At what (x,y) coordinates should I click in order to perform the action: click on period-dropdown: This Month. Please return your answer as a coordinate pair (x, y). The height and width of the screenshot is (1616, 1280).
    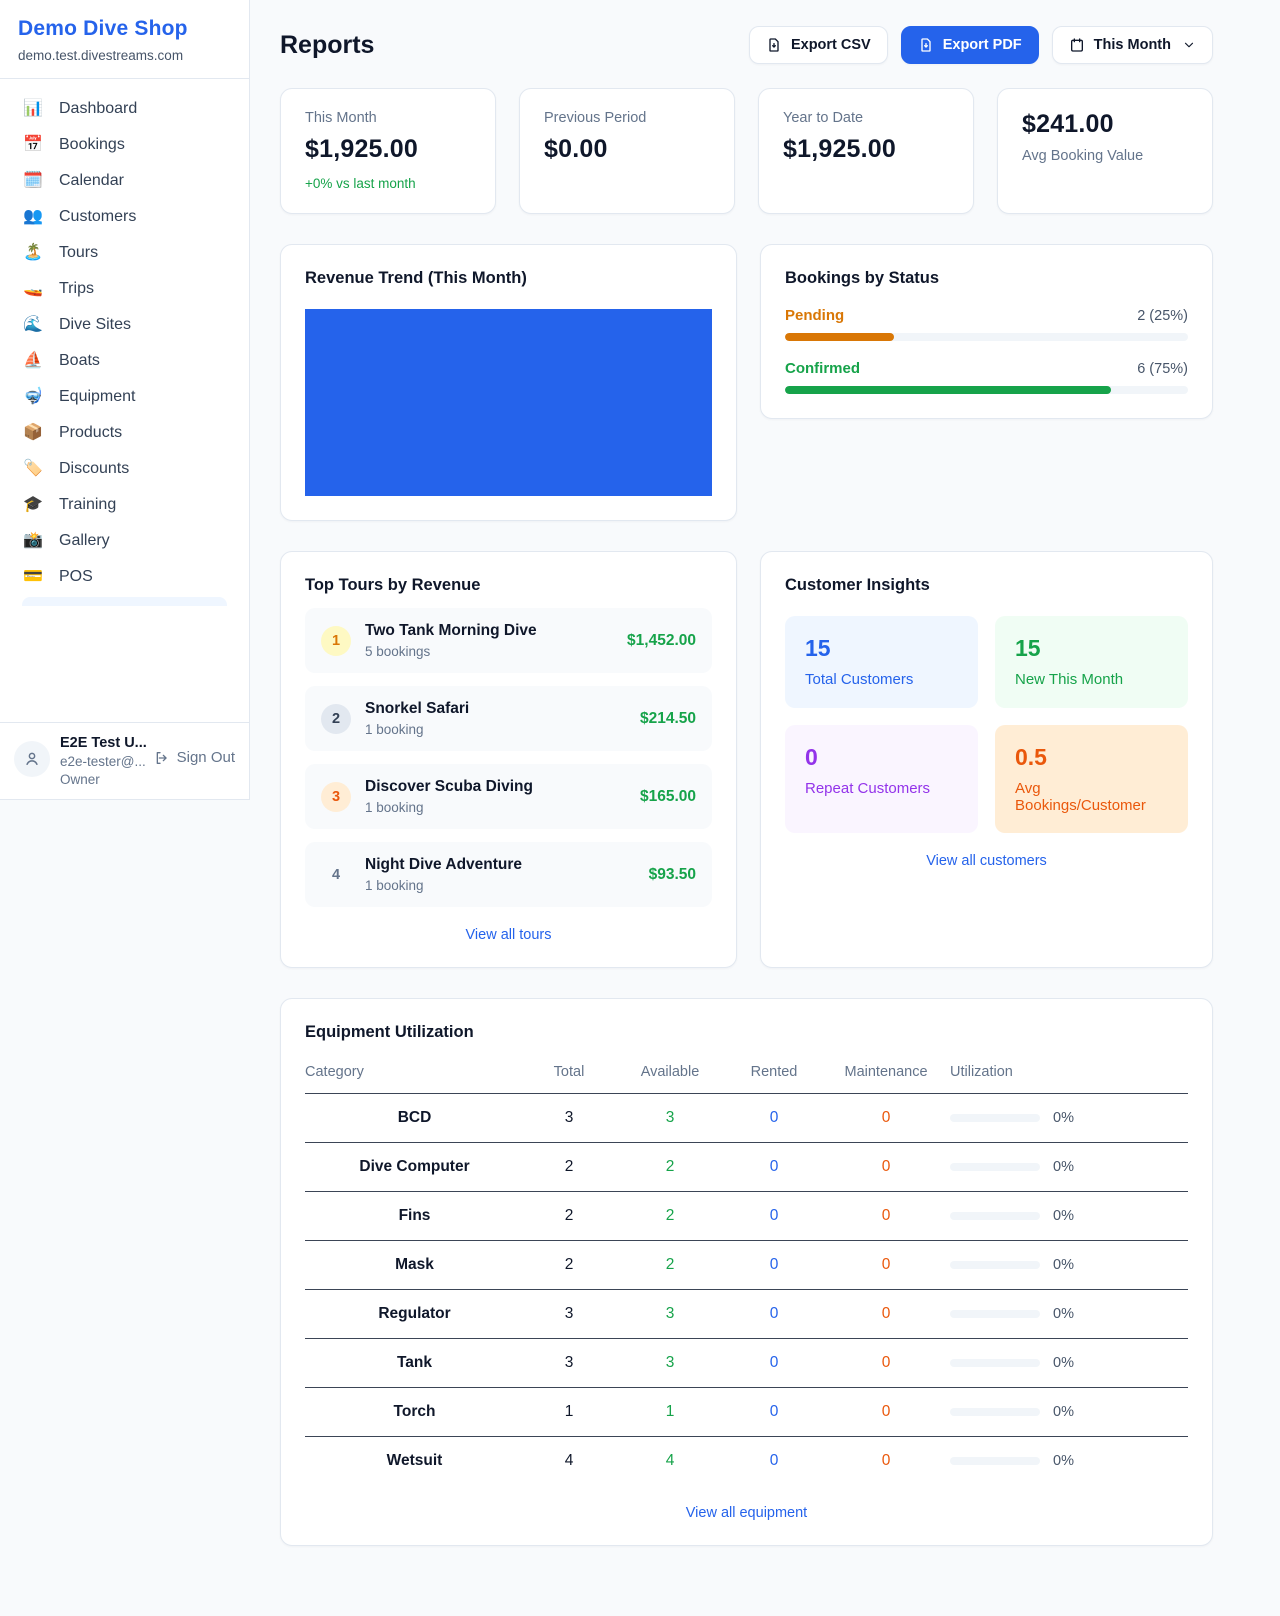
    Looking at the image, I should click on (1132, 45).